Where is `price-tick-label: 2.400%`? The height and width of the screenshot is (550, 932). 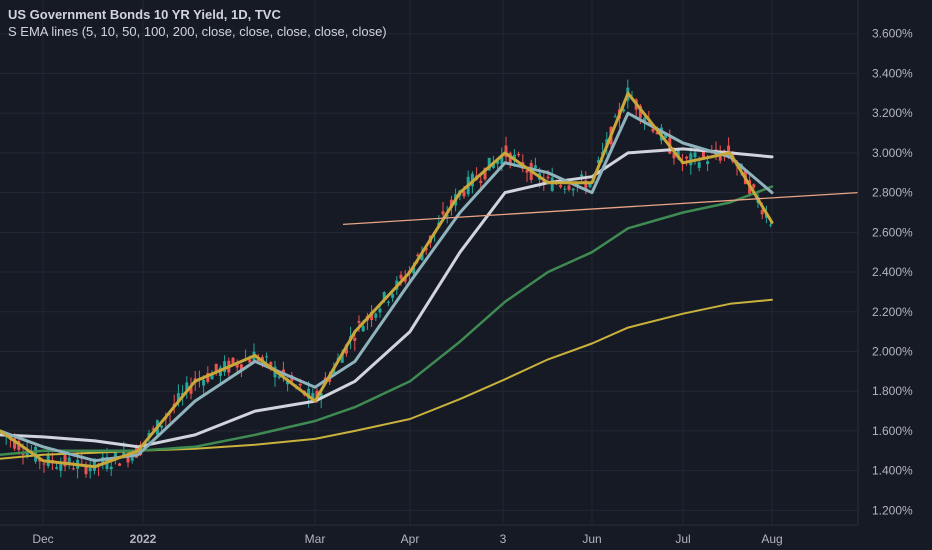 price-tick-label: 2.400% is located at coordinates (892, 272).